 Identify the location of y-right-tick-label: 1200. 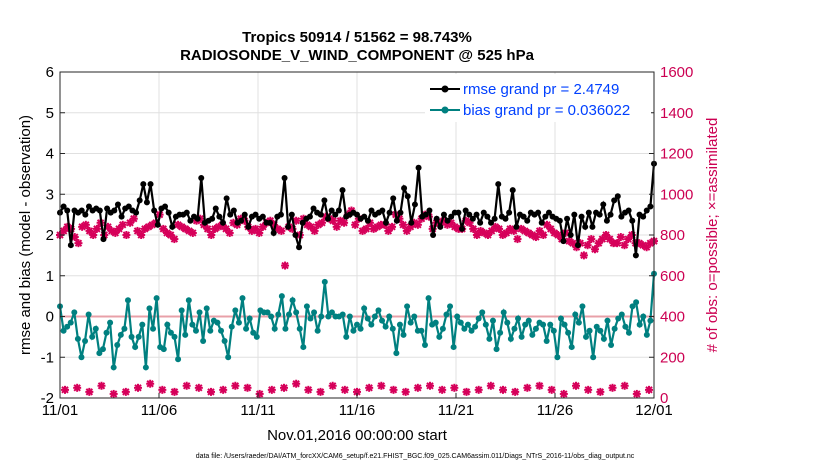
(676, 154).